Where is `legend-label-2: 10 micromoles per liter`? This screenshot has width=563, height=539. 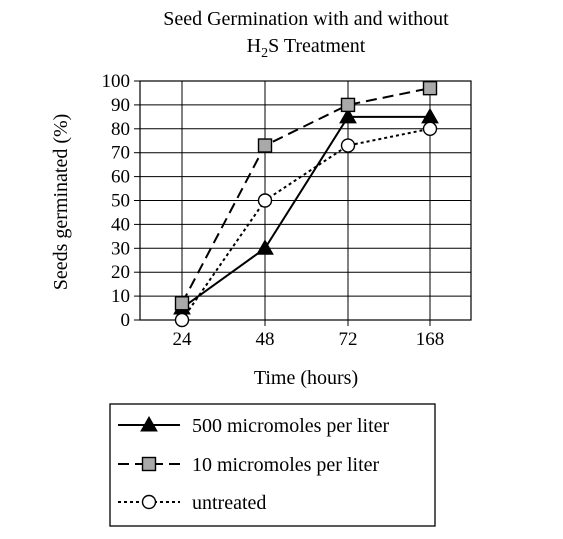
legend-label-2: 10 micromoles per liter is located at coordinates (286, 465).